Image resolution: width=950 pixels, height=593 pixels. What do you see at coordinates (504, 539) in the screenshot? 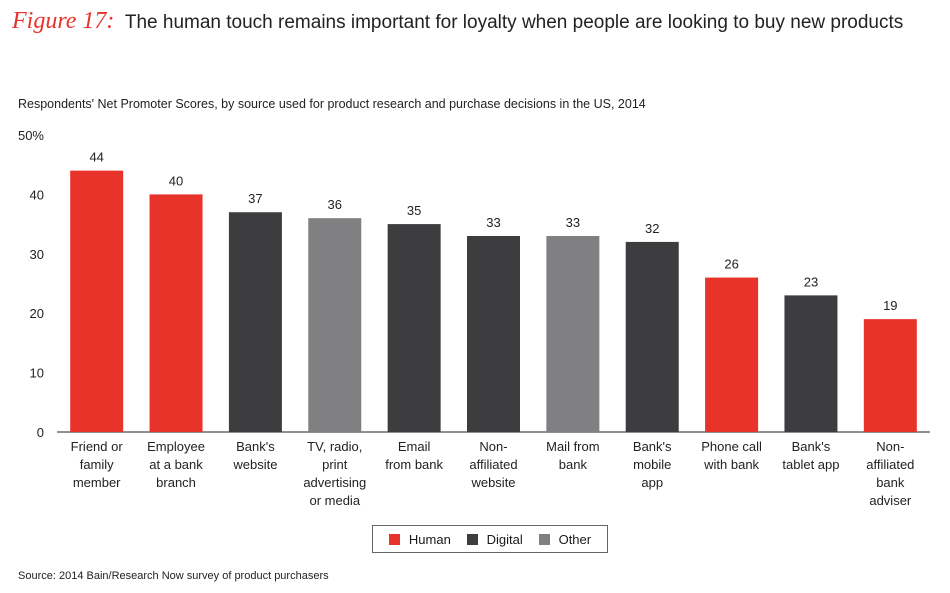
I see `legend-label: Digital` at bounding box center [504, 539].